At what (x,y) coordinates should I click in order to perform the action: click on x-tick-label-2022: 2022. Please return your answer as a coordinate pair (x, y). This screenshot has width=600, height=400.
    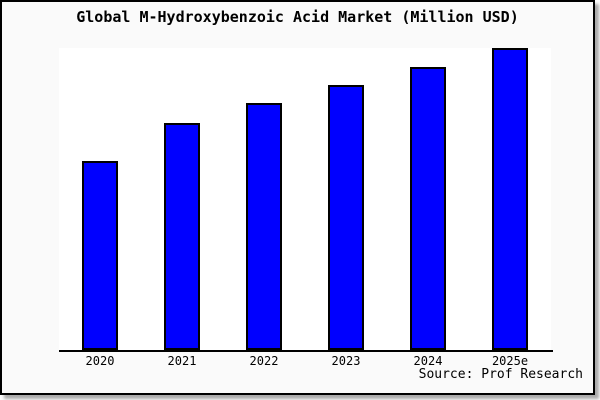
    Looking at the image, I should click on (264, 361).